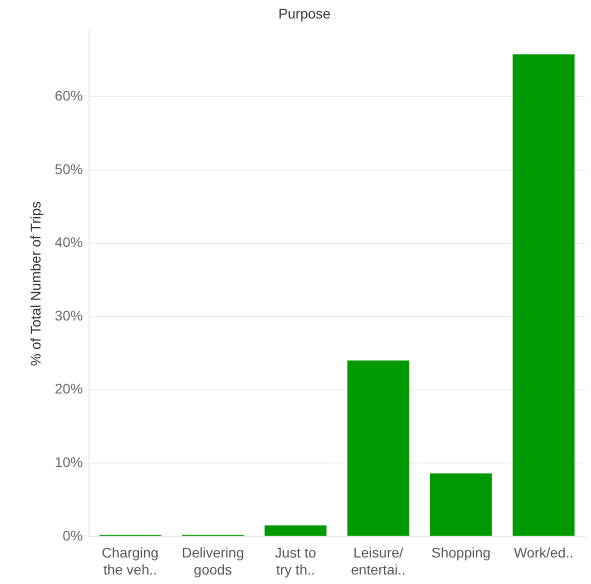  What do you see at coordinates (68, 388) in the screenshot?
I see `y-tick-label: 20%` at bounding box center [68, 388].